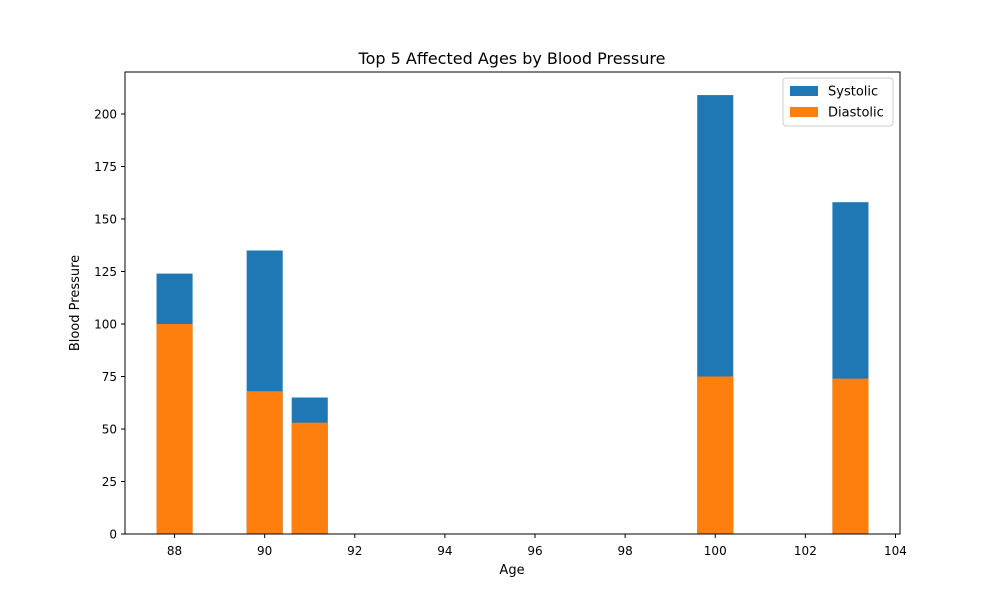 Image resolution: width=1000 pixels, height=600 pixels. What do you see at coordinates (838, 102) in the screenshot?
I see `legend: Systolic Diastolic` at bounding box center [838, 102].